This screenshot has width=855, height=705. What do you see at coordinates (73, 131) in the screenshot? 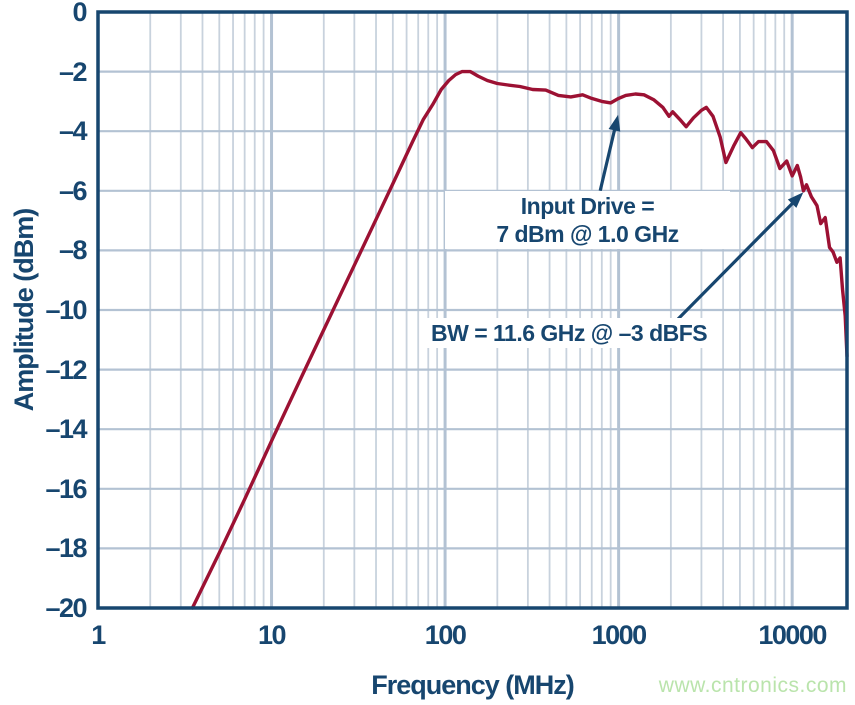
I see `y-tick-label: –4` at bounding box center [73, 131].